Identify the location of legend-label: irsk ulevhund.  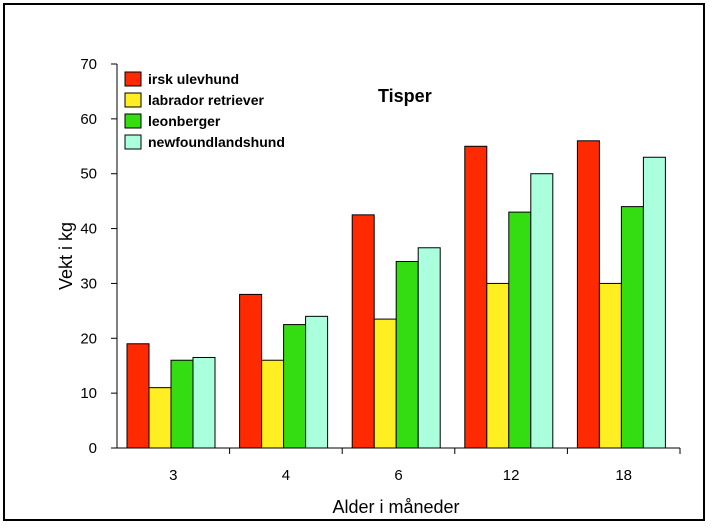
(193, 79).